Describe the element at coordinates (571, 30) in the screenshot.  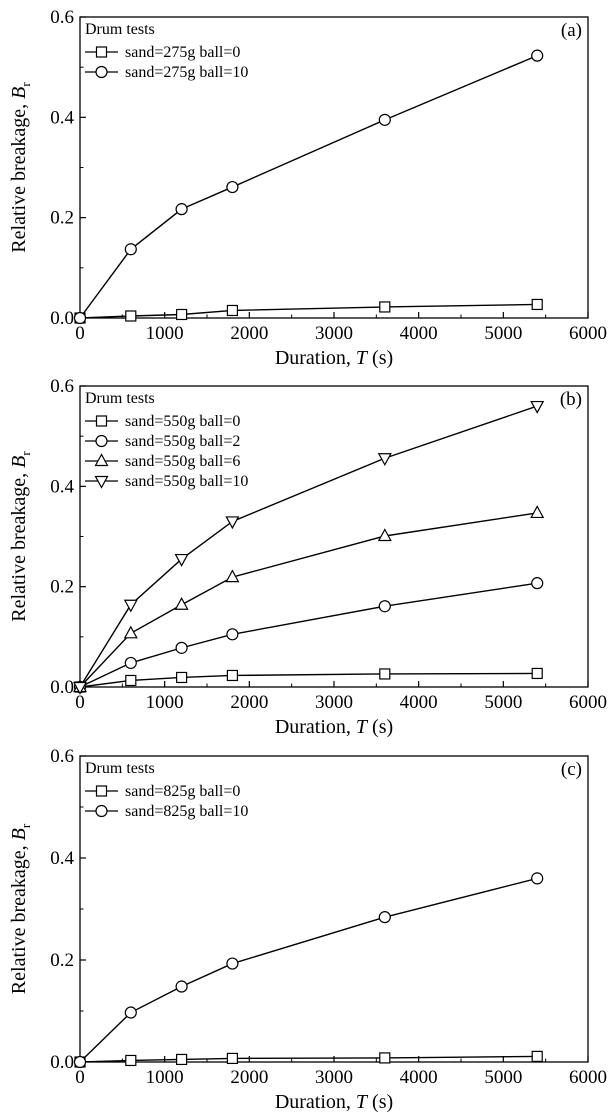
I see `panel-label: (a)` at that location.